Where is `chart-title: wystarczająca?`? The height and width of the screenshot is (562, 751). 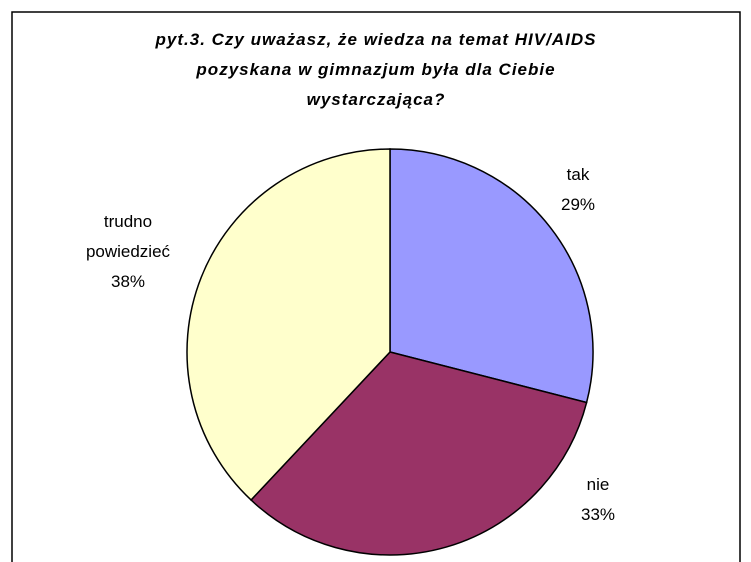
chart-title: wystarczająca? is located at coordinates (376, 99).